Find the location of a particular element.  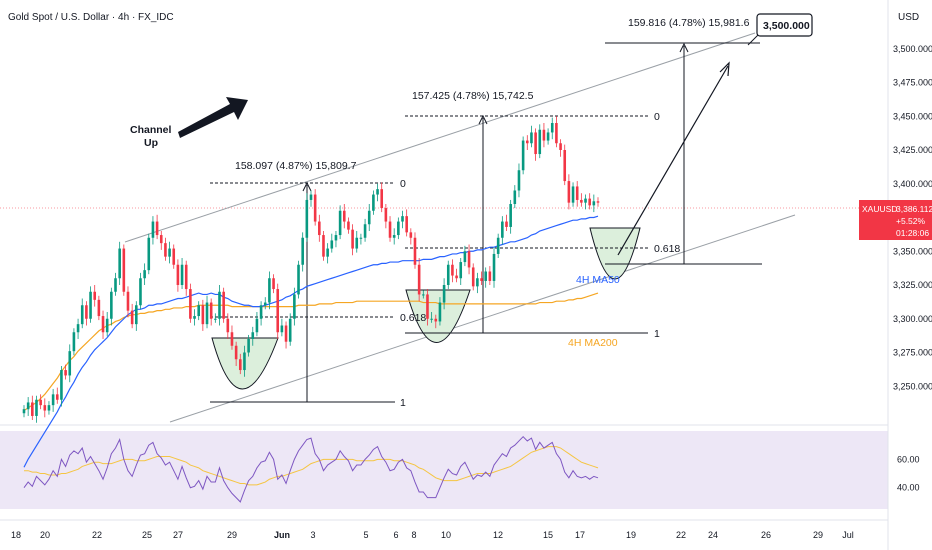

time-tick-label: 3 is located at coordinates (312, 535).